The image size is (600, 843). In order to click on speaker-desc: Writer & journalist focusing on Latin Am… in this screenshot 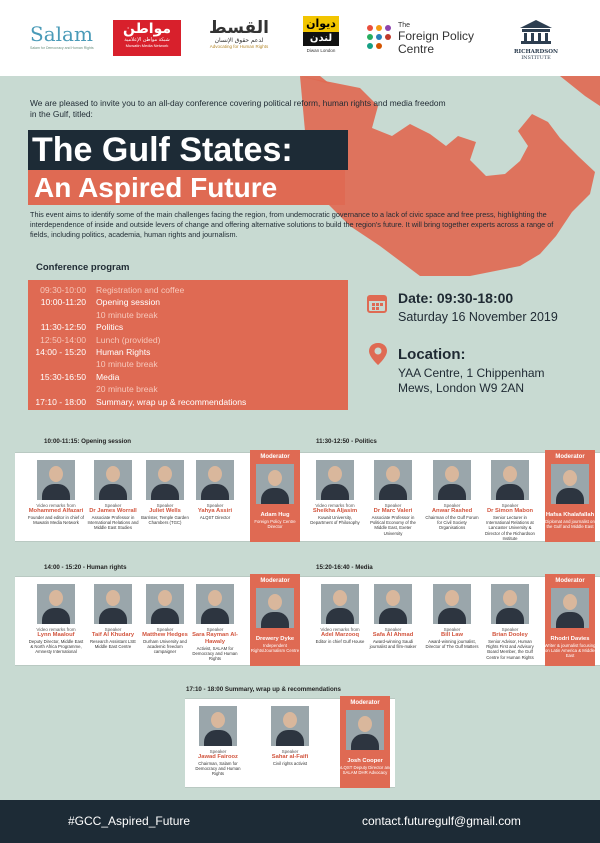, I will do `click(570, 651)`.